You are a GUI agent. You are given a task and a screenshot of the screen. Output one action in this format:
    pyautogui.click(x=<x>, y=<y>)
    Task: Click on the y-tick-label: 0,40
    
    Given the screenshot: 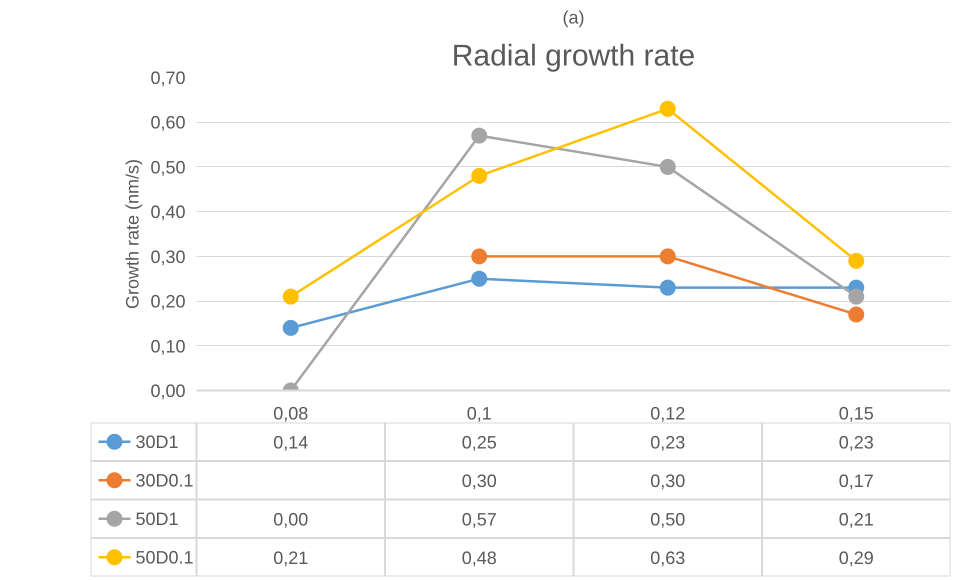 What is the action you would take?
    pyautogui.click(x=168, y=212)
    